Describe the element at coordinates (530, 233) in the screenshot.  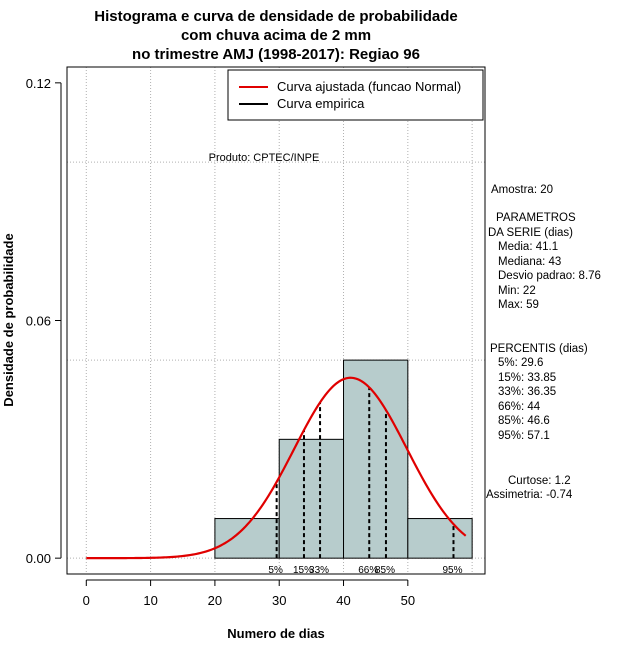
I see `stat-serie-heading: DA SERIE (dias)` at that location.